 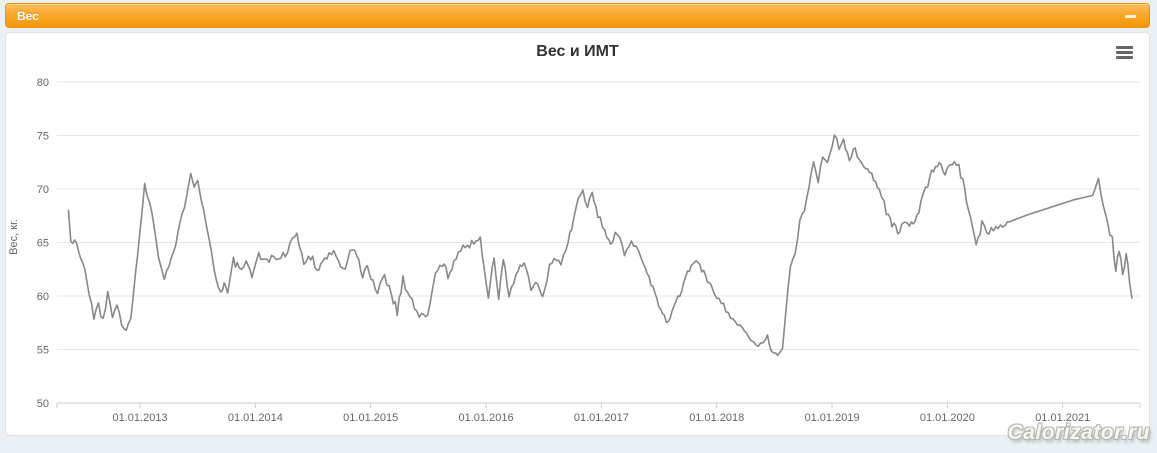 What do you see at coordinates (577, 15) in the screenshot?
I see `weight-section-header: Вес` at bounding box center [577, 15].